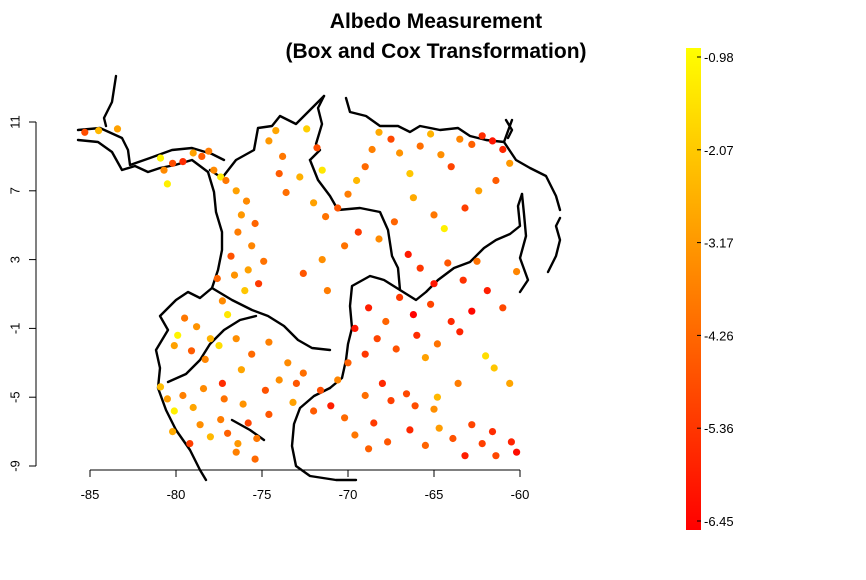 This screenshot has width=866, height=580. Describe the element at coordinates (693, 289) in the screenshot. I see `colorbar-gradient` at that location.